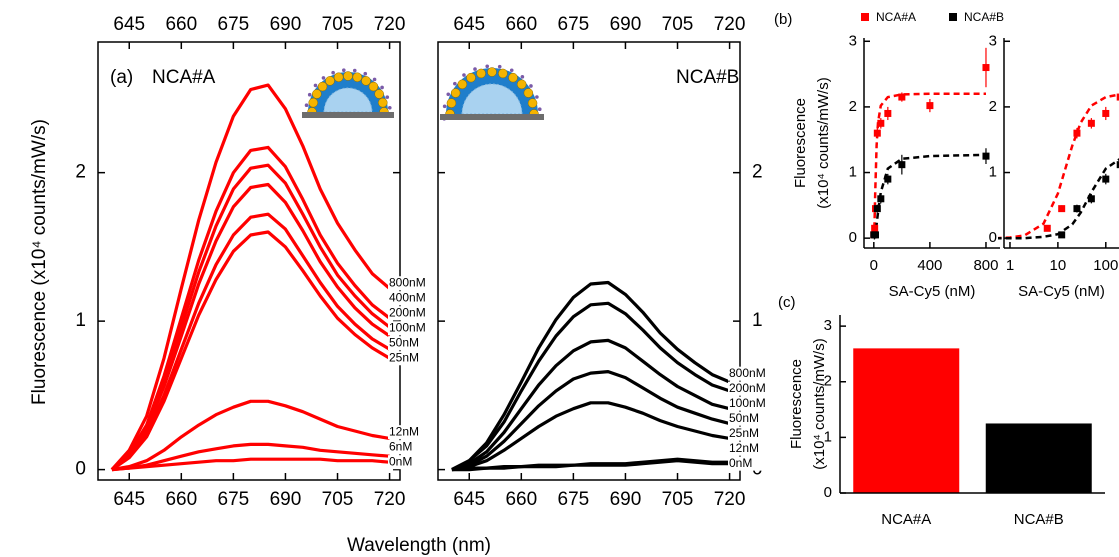 This screenshot has width=1119, height=557. I want to click on panel-label: (b), so click(783, 19).